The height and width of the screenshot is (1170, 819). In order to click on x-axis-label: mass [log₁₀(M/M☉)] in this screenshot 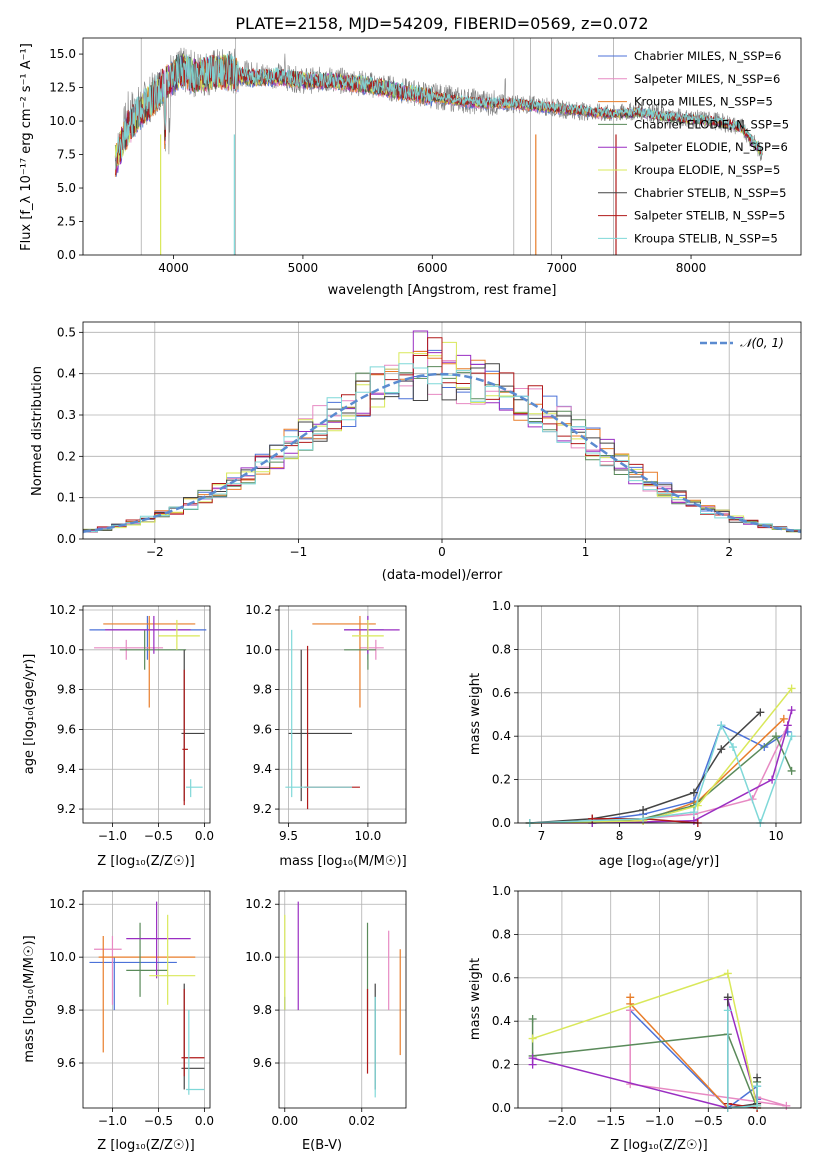, I will do `click(342, 861)`.